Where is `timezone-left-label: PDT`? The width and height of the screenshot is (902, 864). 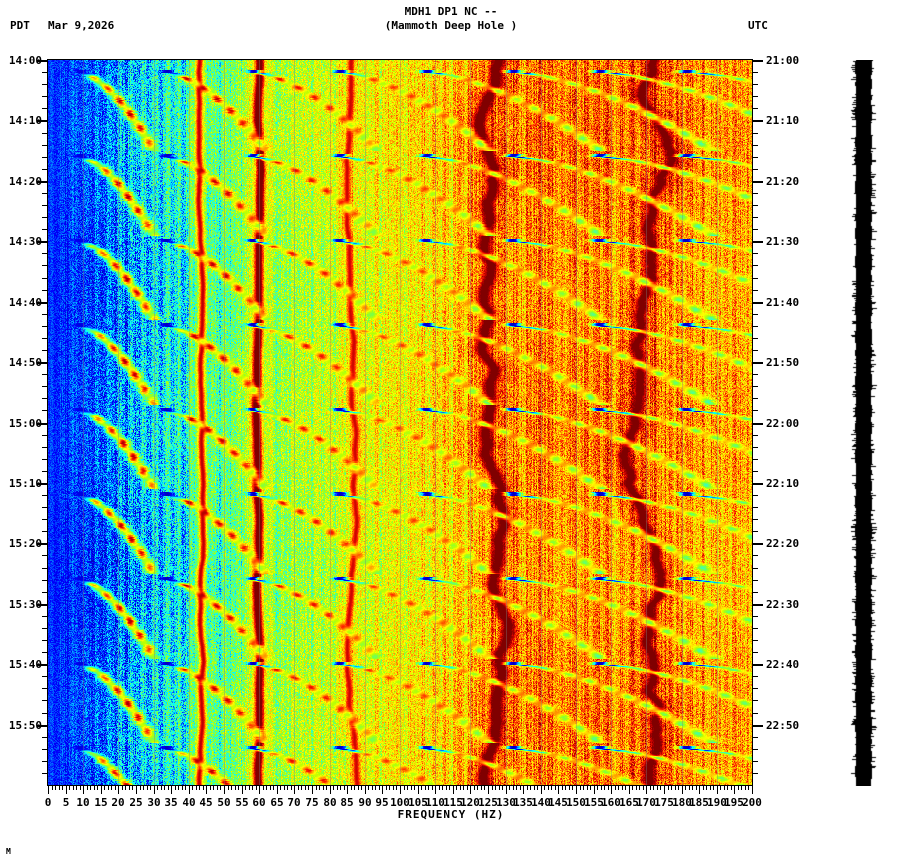
timezone-left-label: PDT is located at coordinates (20, 25).